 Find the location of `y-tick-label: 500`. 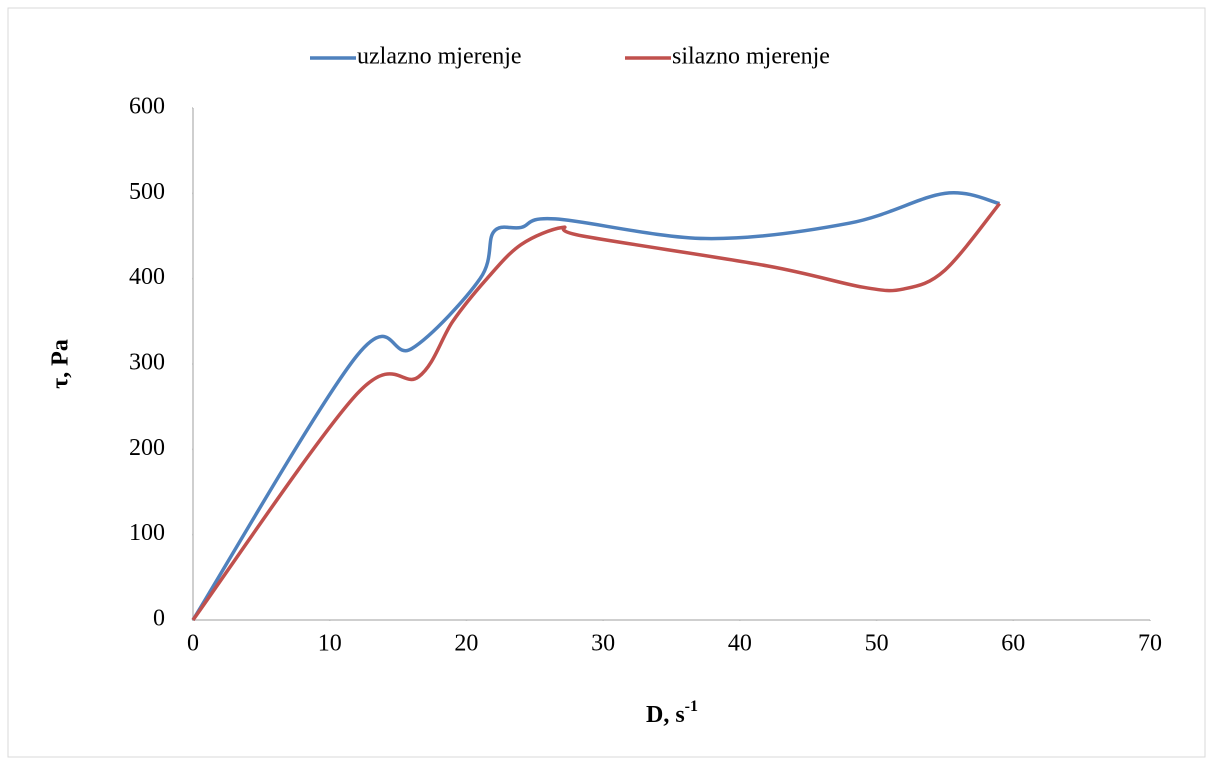

y-tick-label: 500 is located at coordinates (147, 192).